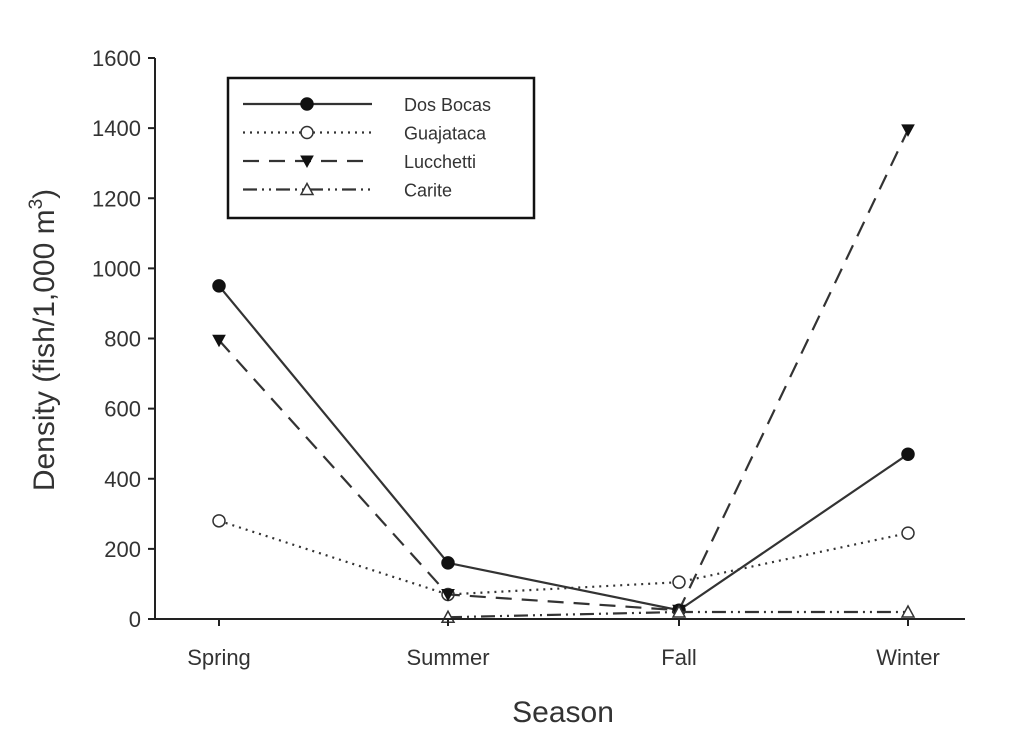 The image size is (1024, 737). What do you see at coordinates (445, 134) in the screenshot?
I see `legend-label: Guajataca` at bounding box center [445, 134].